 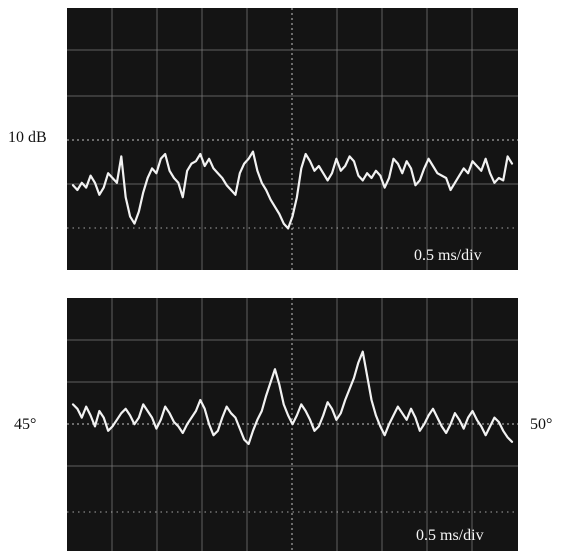 What do you see at coordinates (27, 138) in the screenshot?
I see `decibel-reference-label: 10 dB` at bounding box center [27, 138].